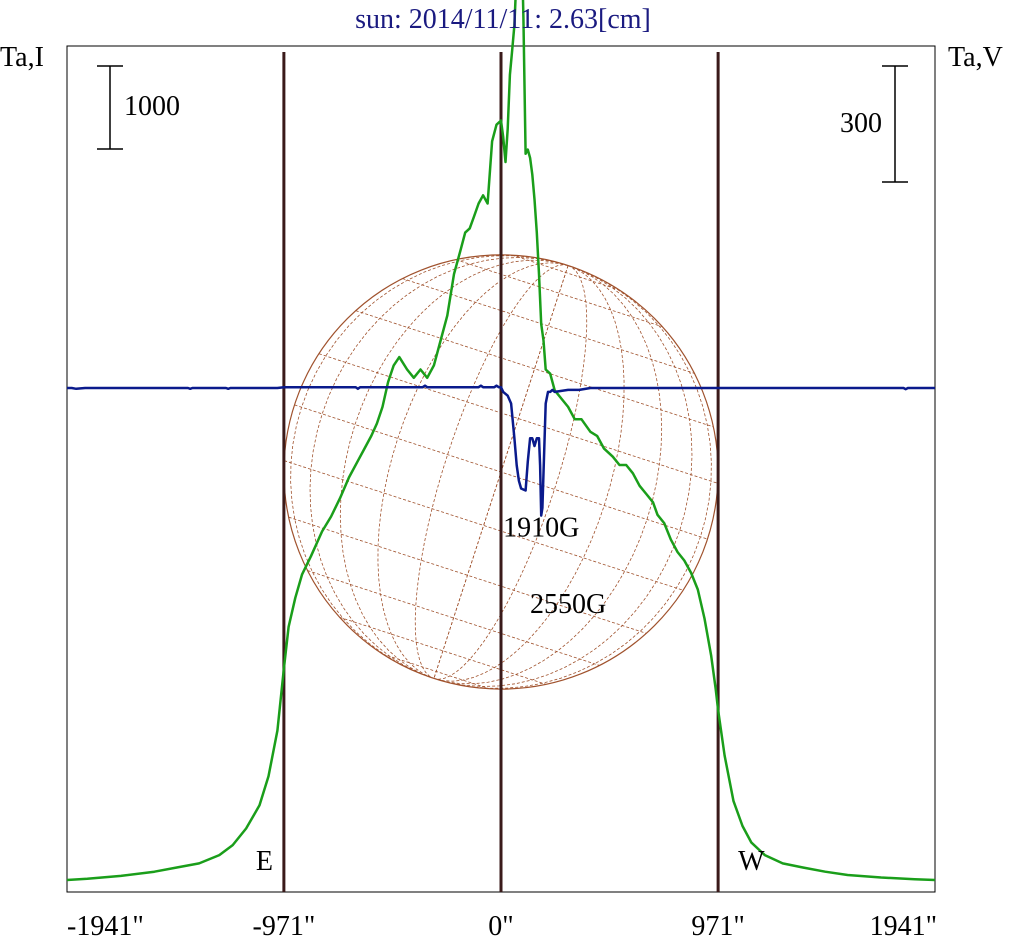 This screenshot has width=1009, height=941. Describe the element at coordinates (568, 604) in the screenshot. I see `field-annotation-1: 2550G` at that location.